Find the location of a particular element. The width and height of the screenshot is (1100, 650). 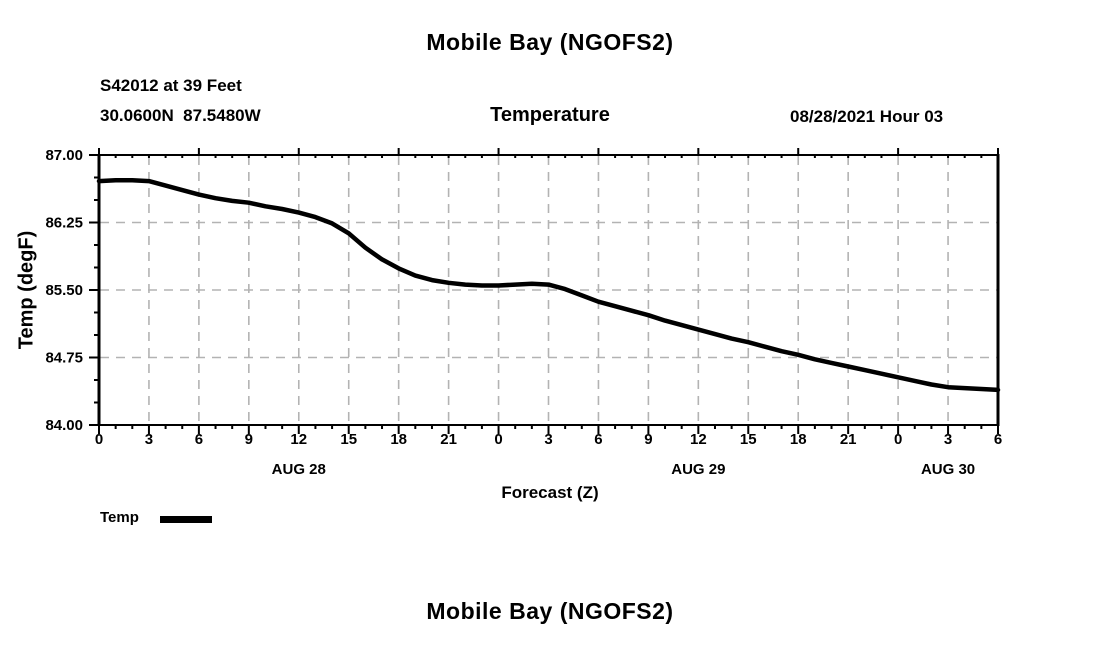

y-tick-label: 84.00 is located at coordinates (64, 425).